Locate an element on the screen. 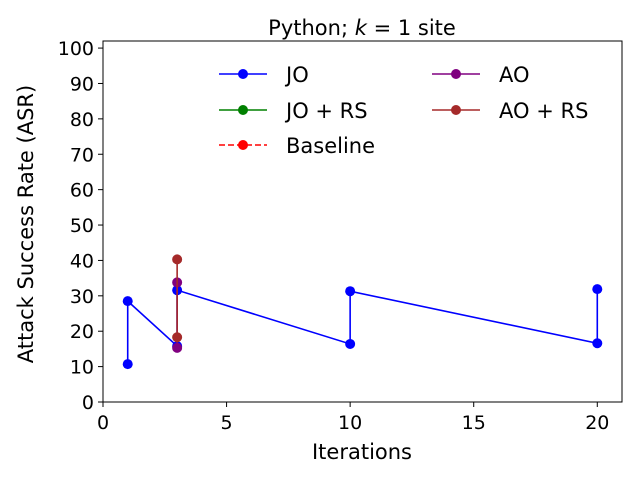 This screenshot has width=640, height=480. x-tick-label: 0 is located at coordinates (103, 423).